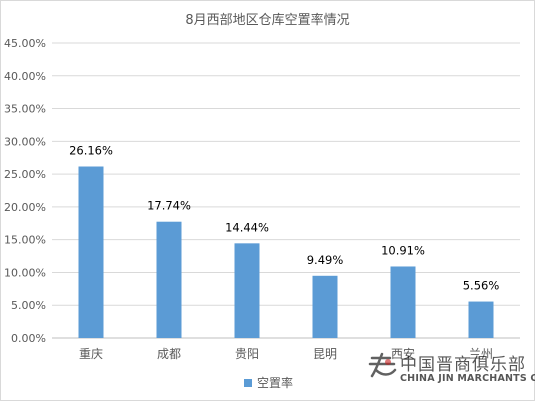 The height and width of the screenshot is (401, 535). What do you see at coordinates (247, 354) in the screenshot?
I see `x-tick-label: 贵阳` at bounding box center [247, 354].